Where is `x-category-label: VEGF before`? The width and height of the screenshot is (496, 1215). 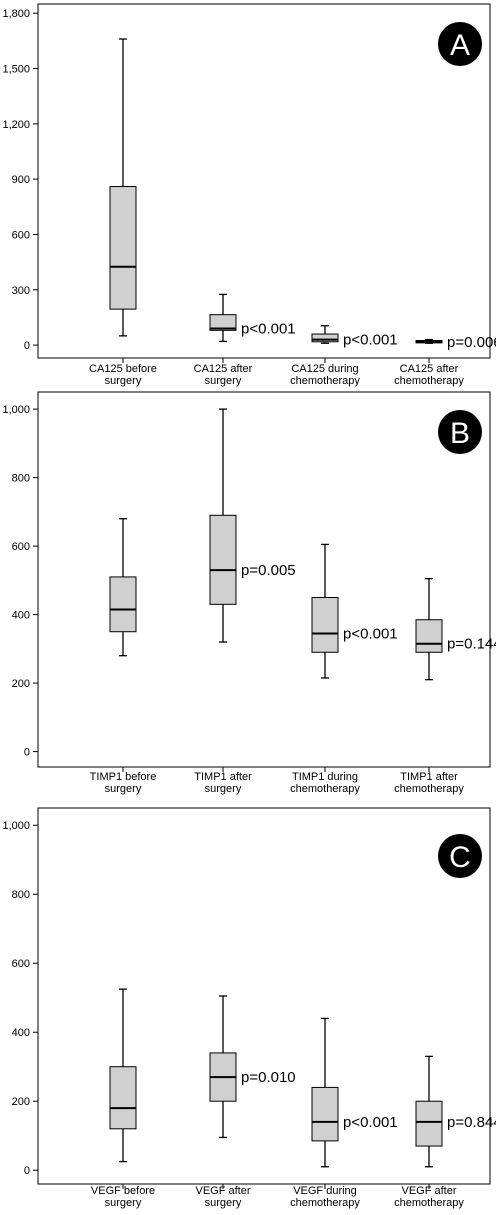 x-category-label: VEGF before is located at coordinates (123, 1191).